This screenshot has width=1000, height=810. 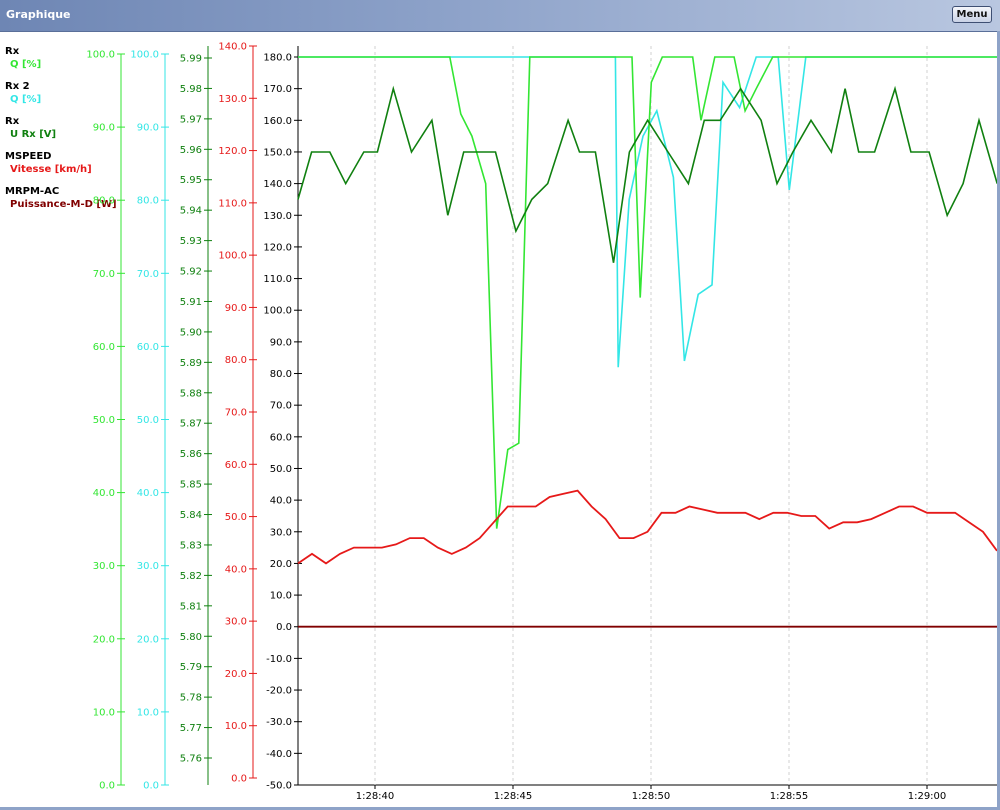 What do you see at coordinates (191, 515) in the screenshot?
I see `y-tick-label: 5.84` at bounding box center [191, 515].